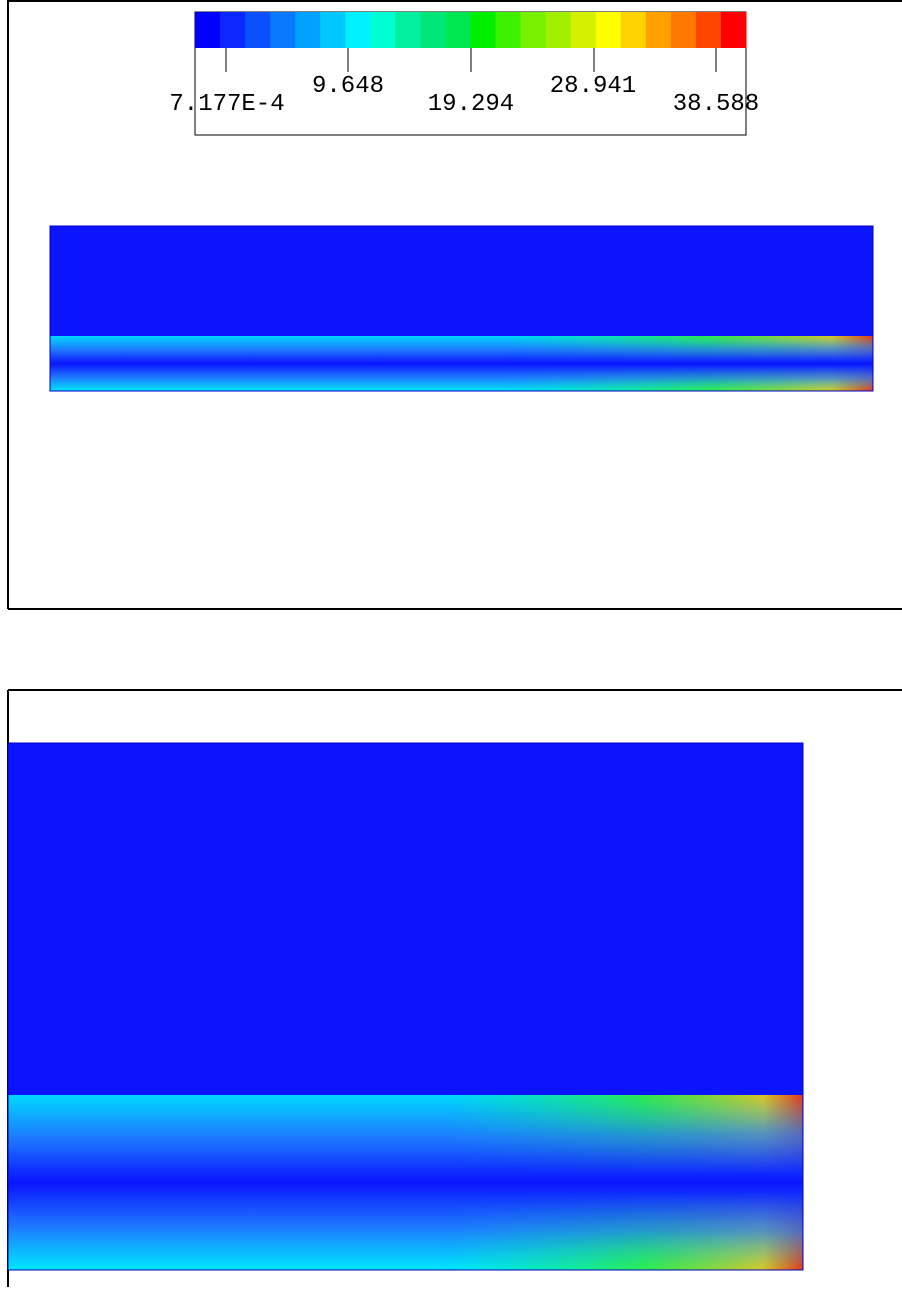 This screenshot has width=902, height=1292. I want to click on colorbar-label: 28.941, so click(593, 86).